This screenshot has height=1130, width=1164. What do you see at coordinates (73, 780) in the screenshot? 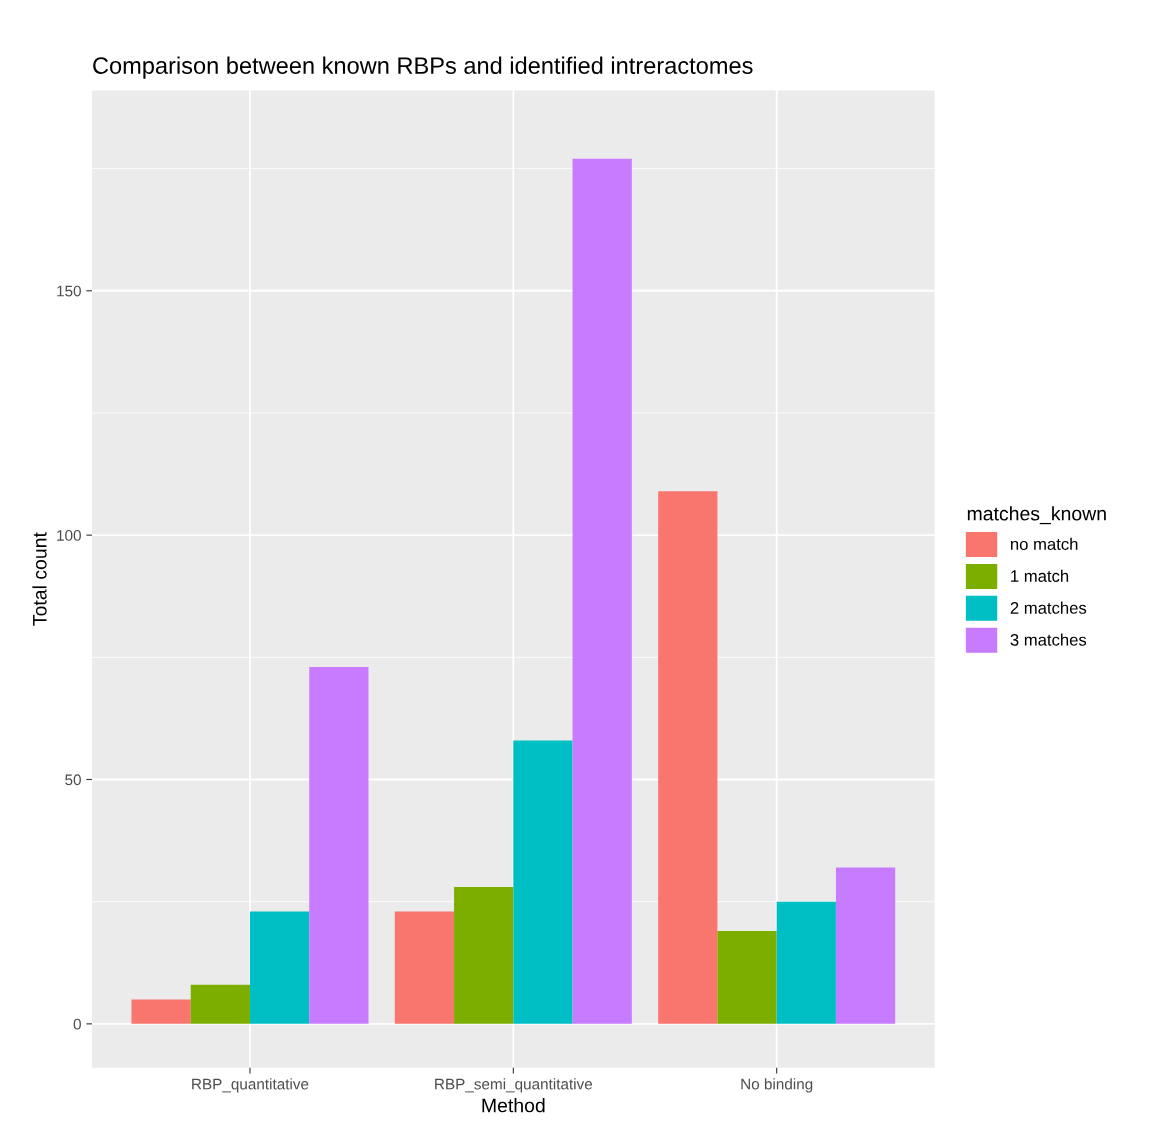
I see `y-tick-label: 50` at bounding box center [73, 780].